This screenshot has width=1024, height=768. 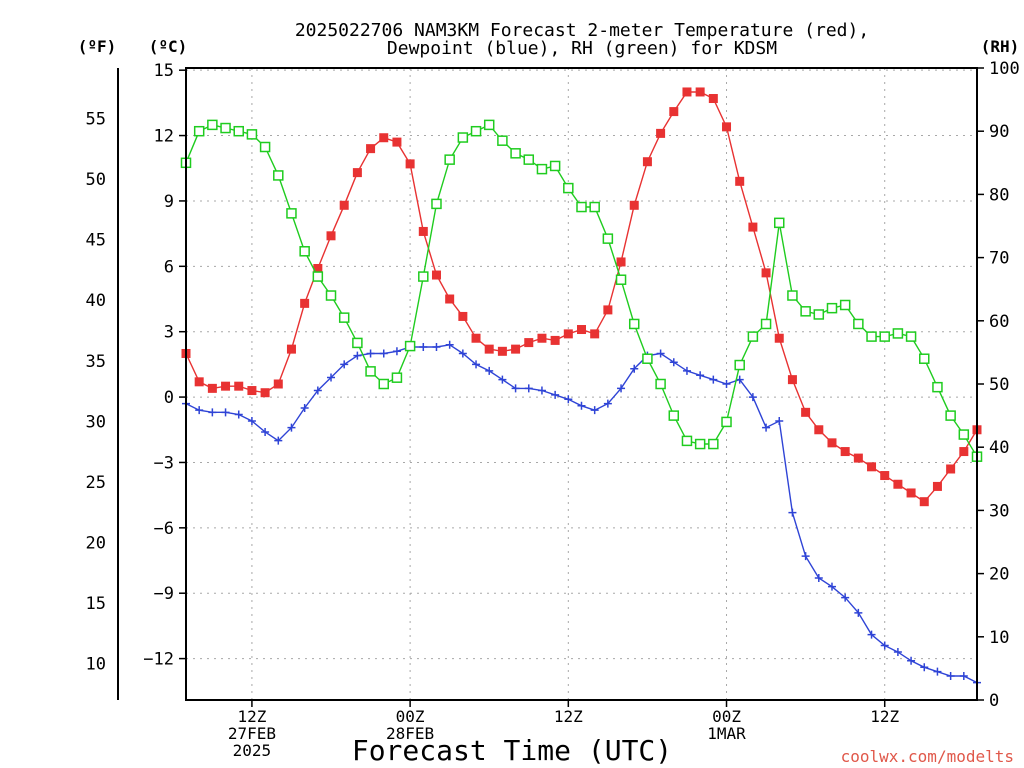 I want to click on rh-tick-label: 10, so click(x=999, y=638).